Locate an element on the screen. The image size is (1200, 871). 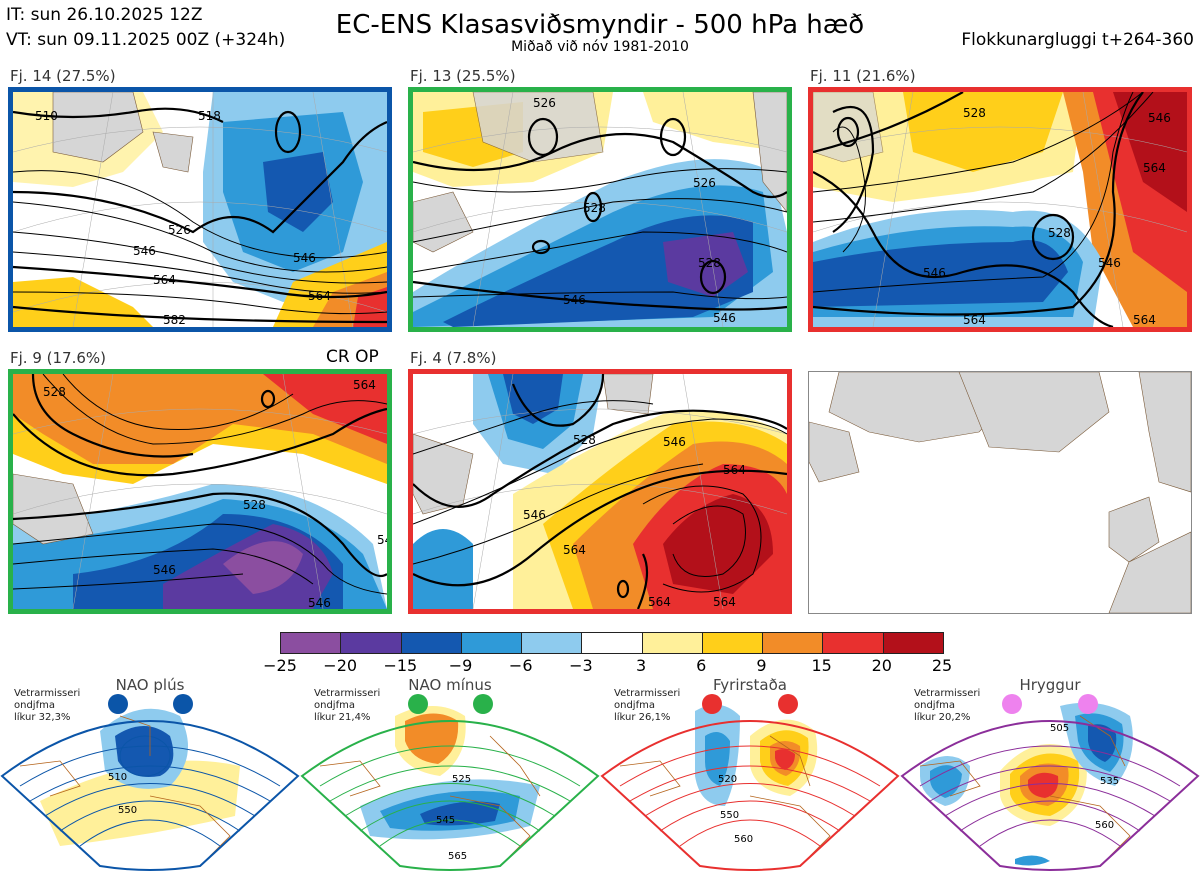
map-svg: 528 528 546 546 546 564 is located at coordinates (200, 491).